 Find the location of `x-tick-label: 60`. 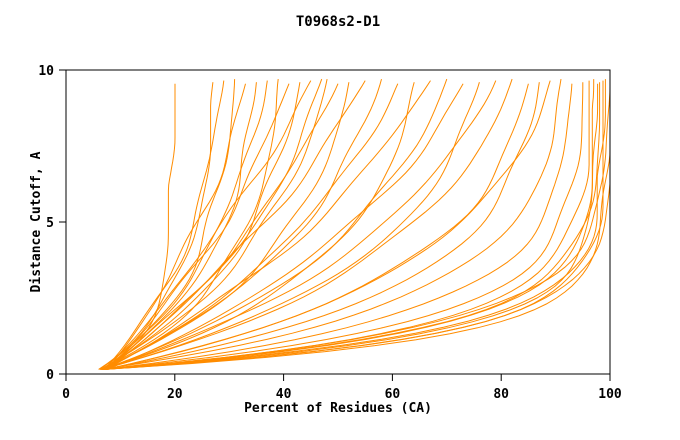

x-tick-label: 60 is located at coordinates (393, 394).